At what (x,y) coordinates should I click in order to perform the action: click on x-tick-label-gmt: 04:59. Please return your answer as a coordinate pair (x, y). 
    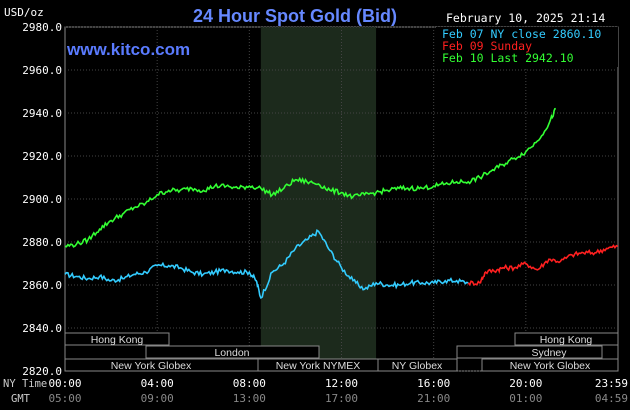
    Looking at the image, I should click on (611, 398).